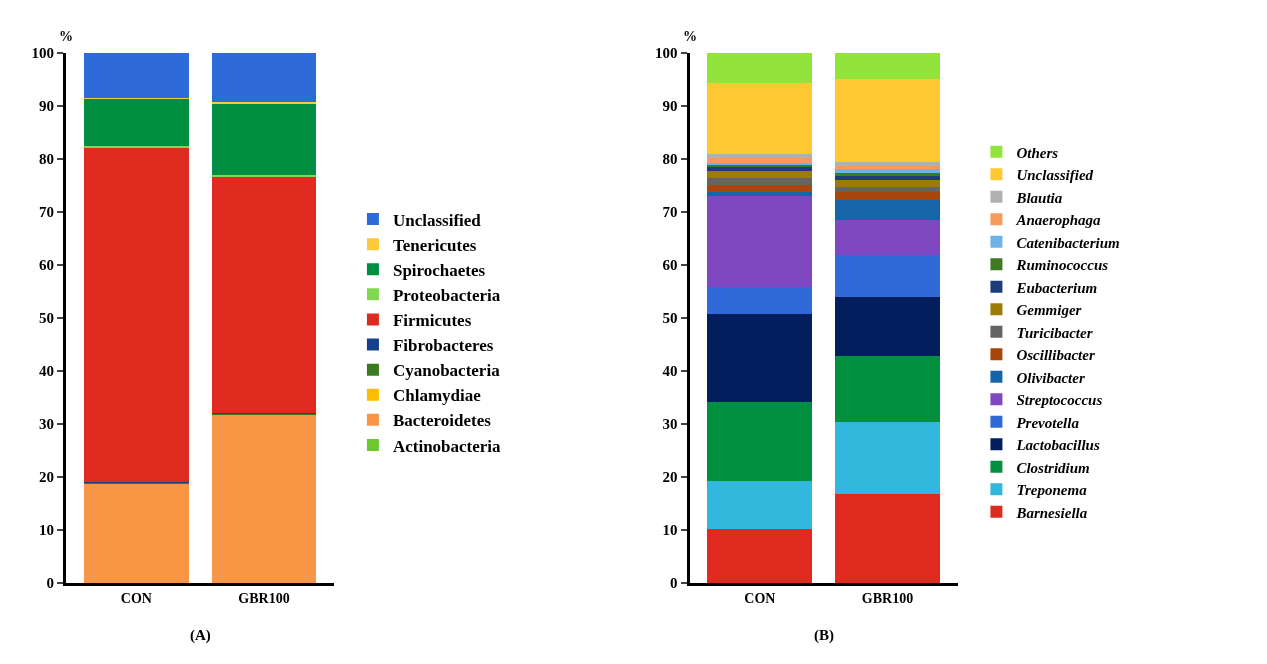 The image size is (1267, 664). What do you see at coordinates (1055, 355) in the screenshot?
I see `legend-label: Oscillibacter` at bounding box center [1055, 355].